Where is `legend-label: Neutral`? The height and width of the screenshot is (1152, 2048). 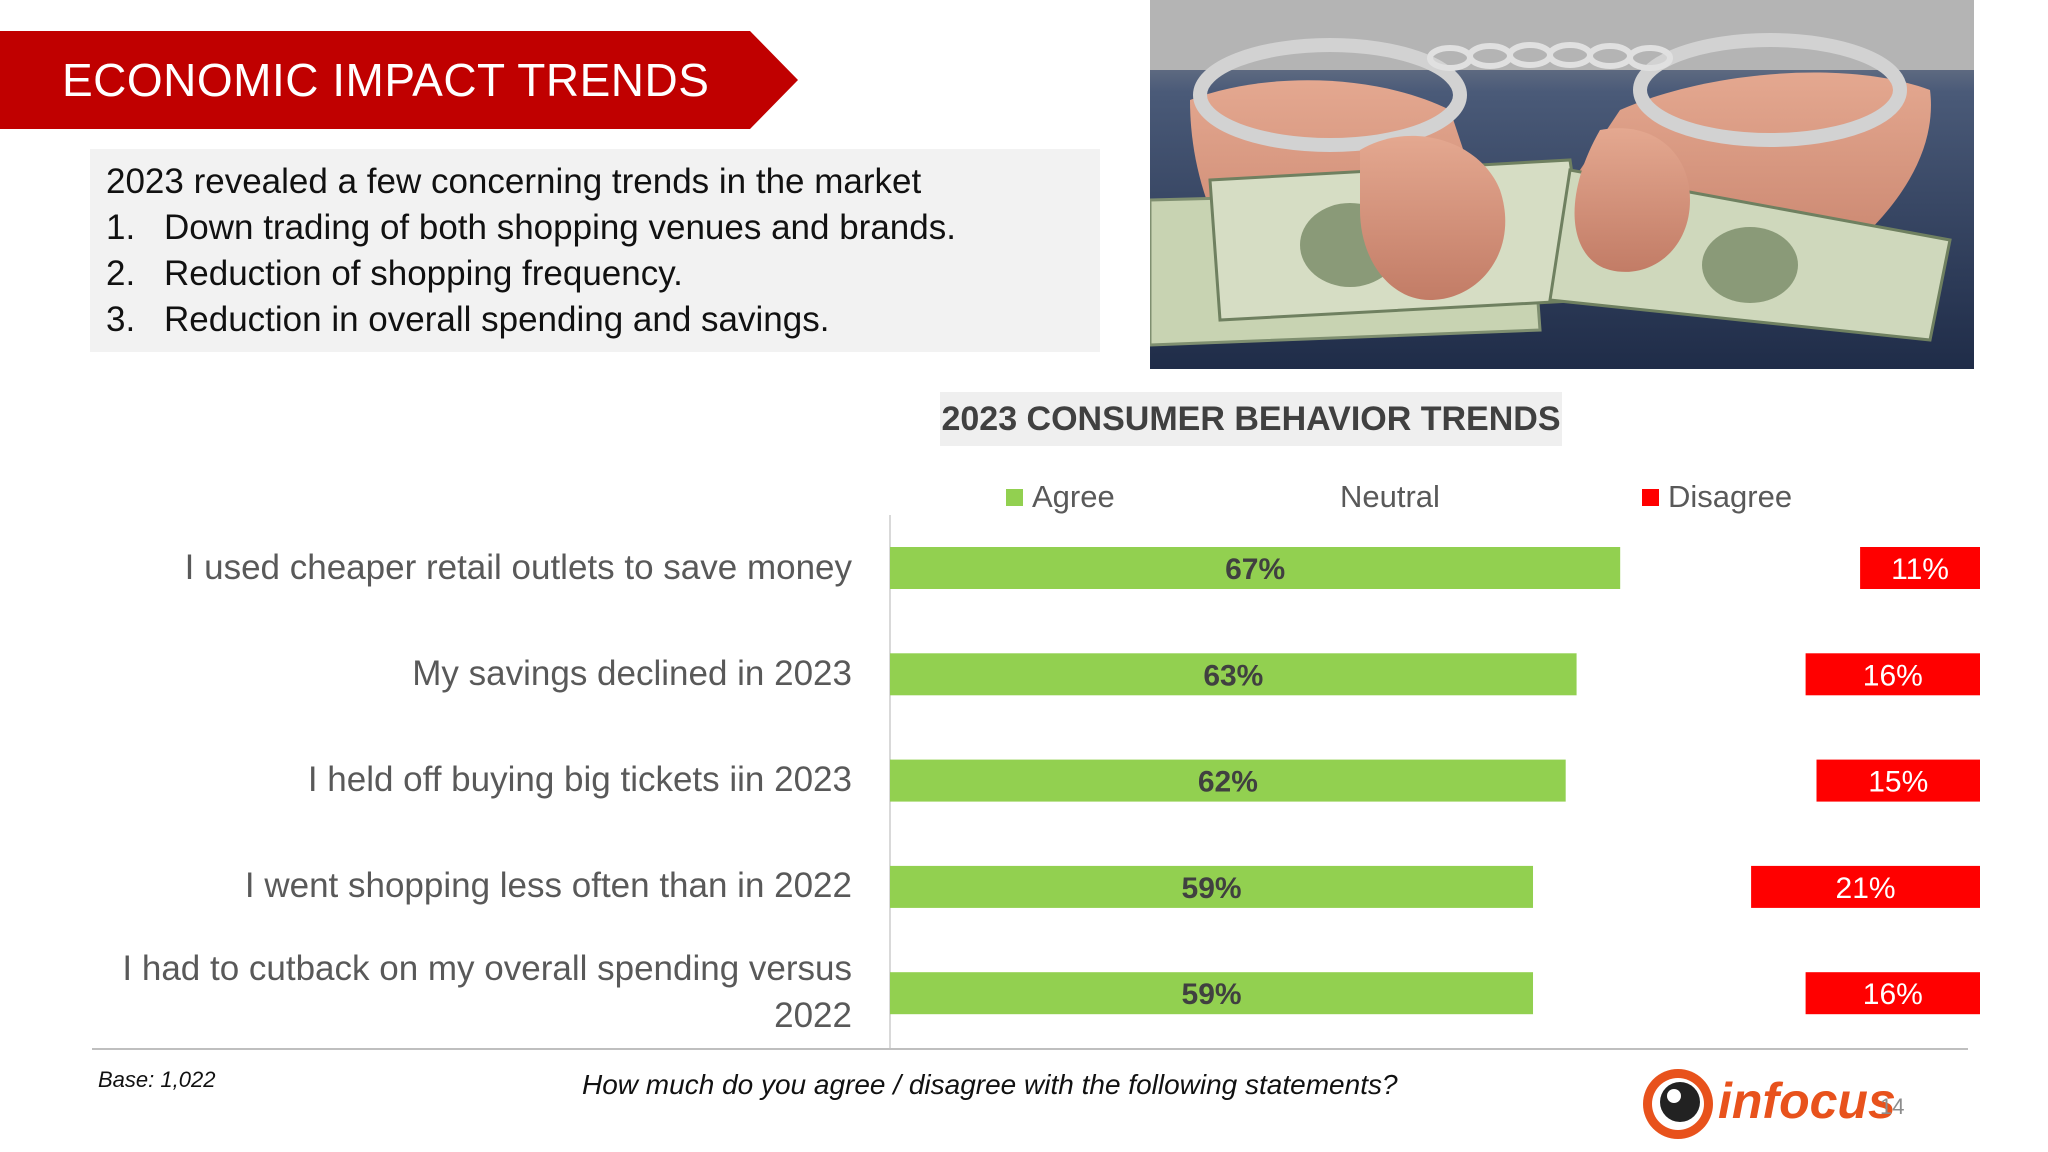
legend-label: Neutral is located at coordinates (1390, 496).